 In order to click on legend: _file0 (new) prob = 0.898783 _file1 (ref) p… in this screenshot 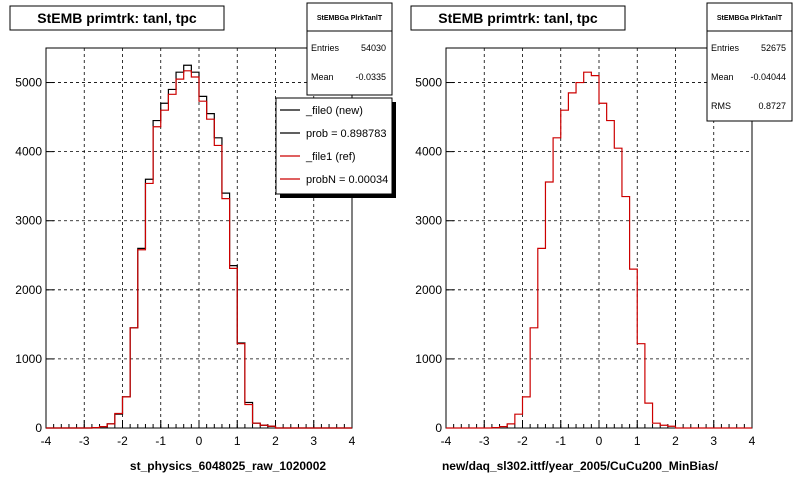, I will do `click(334, 145)`.